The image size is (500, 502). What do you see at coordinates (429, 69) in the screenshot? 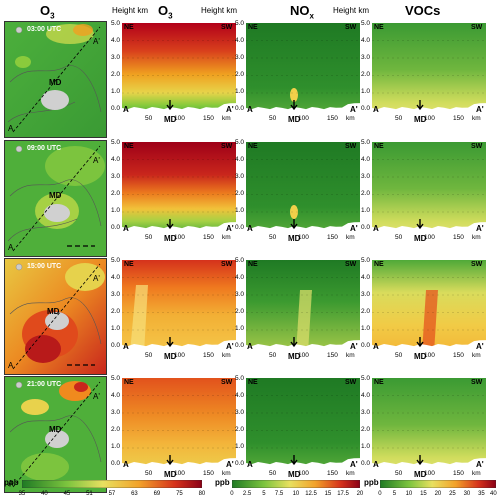
I see `vocs-cross-section-0: NE SW A A'` at bounding box center [429, 69].